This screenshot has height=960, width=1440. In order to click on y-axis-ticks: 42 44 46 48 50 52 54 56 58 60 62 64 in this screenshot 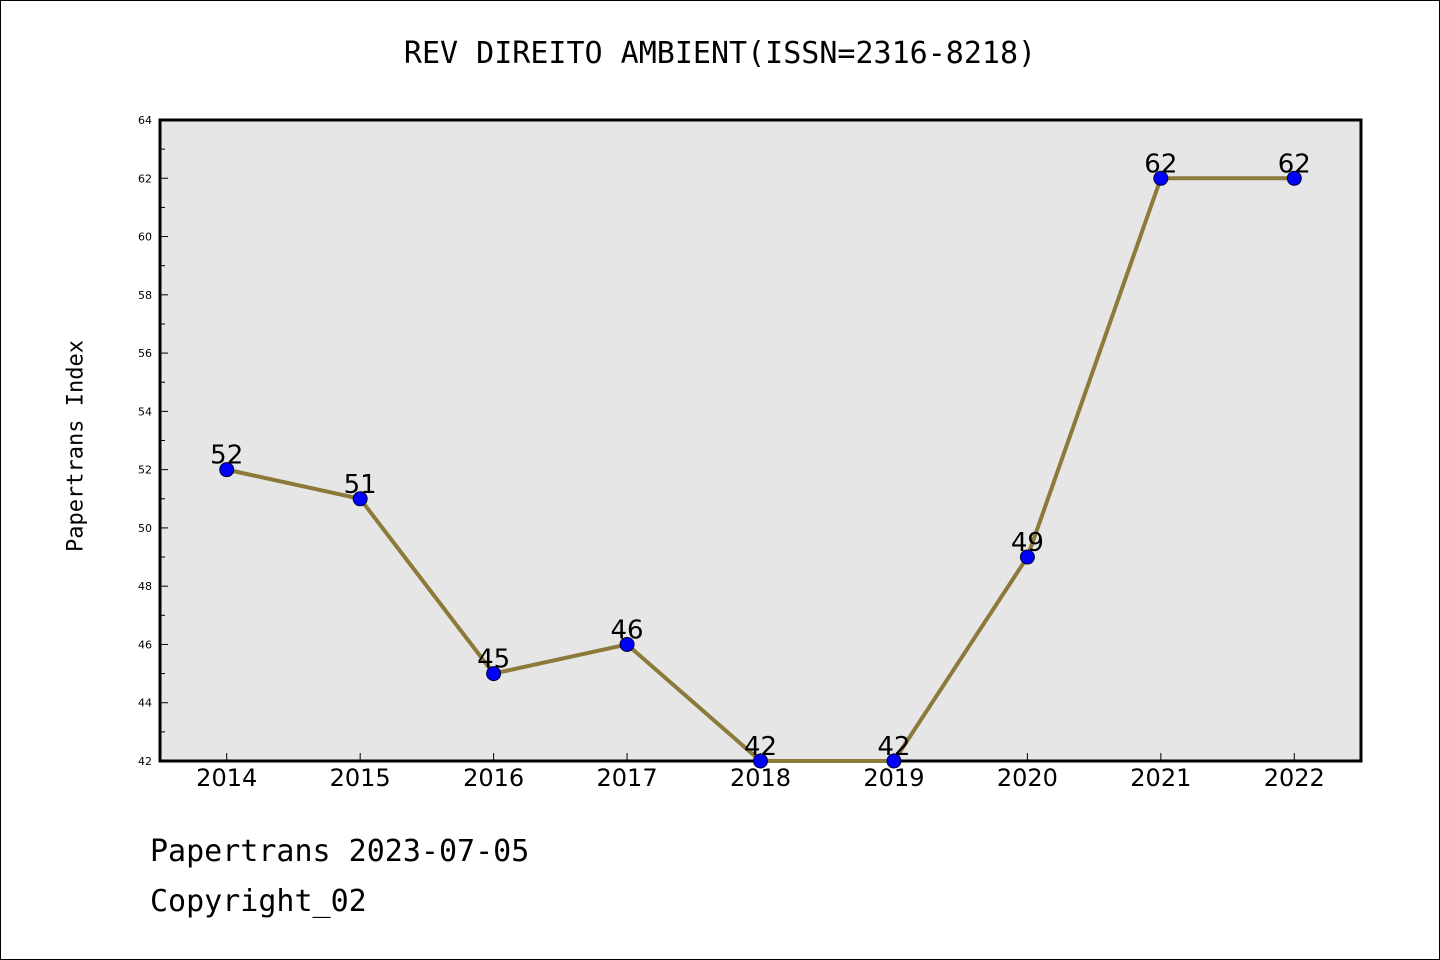, I will do `click(153, 441)`.